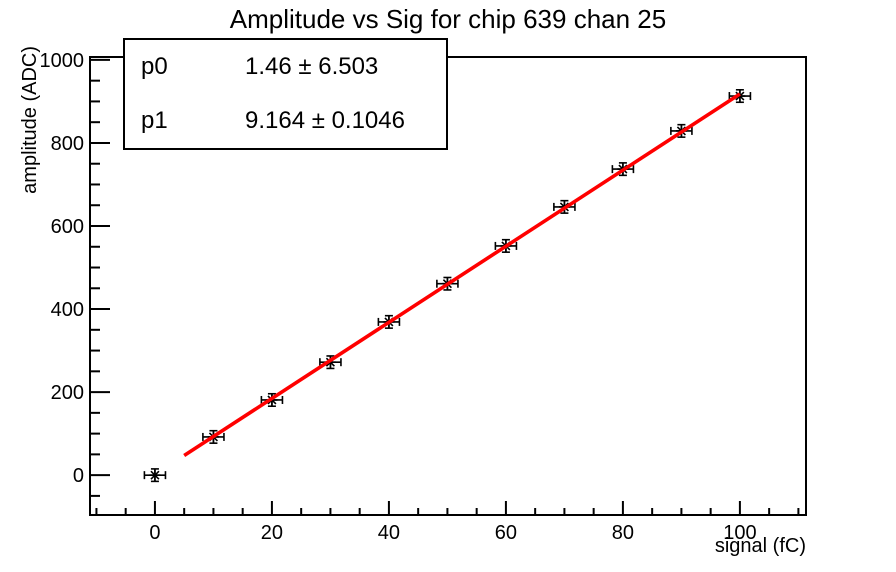 The height and width of the screenshot is (572, 896). Describe the element at coordinates (272, 533) in the screenshot. I see `x-tick-label: 20` at that location.